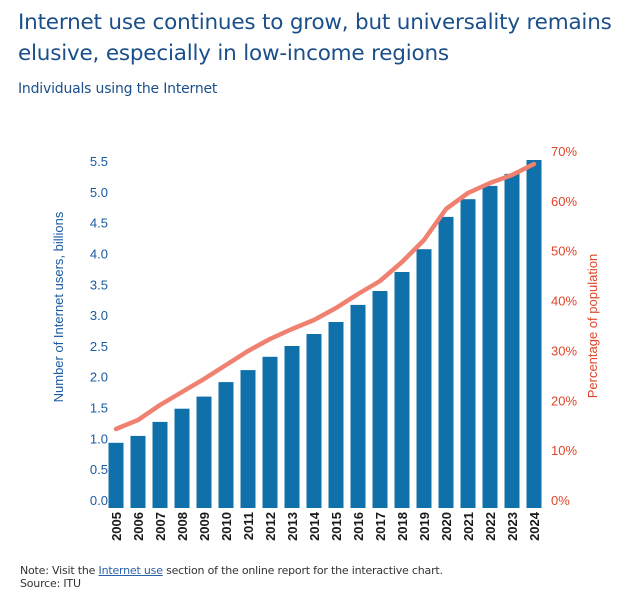  I want to click on bar-2018, so click(402, 390).